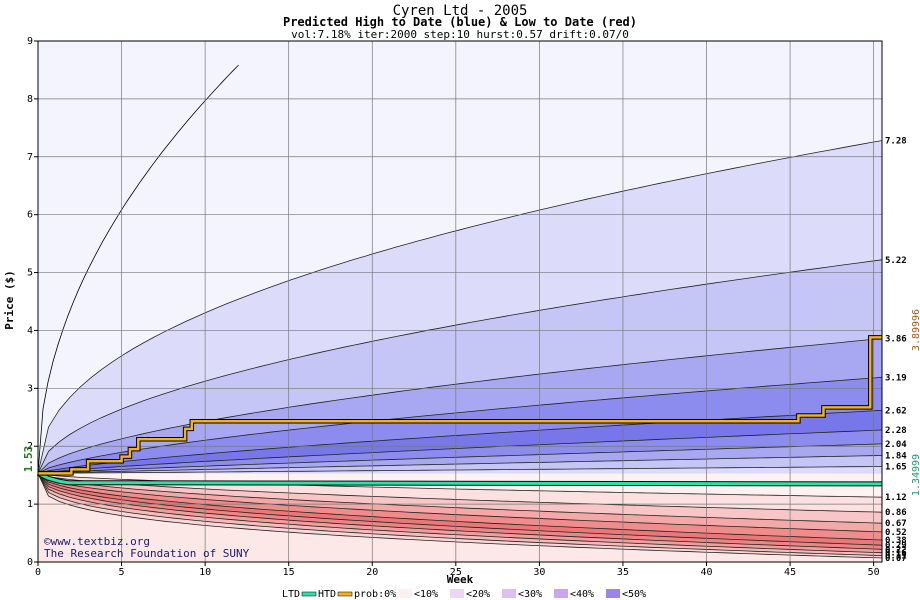 The width and height of the screenshot is (920, 600). What do you see at coordinates (634, 594) in the screenshot?
I see `legend-prob-item-label: <50%` at bounding box center [634, 594].